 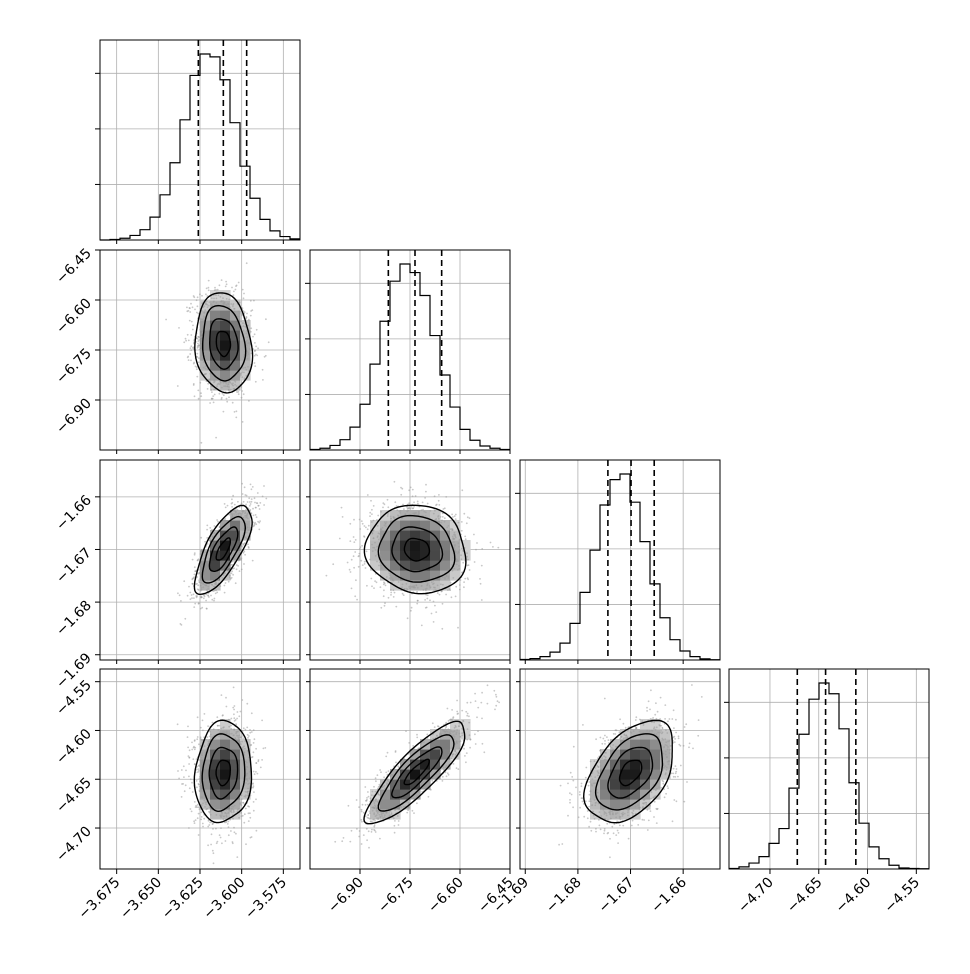 I want to click on x-tick-label-2-1: −1.68, so click(x=564, y=896).